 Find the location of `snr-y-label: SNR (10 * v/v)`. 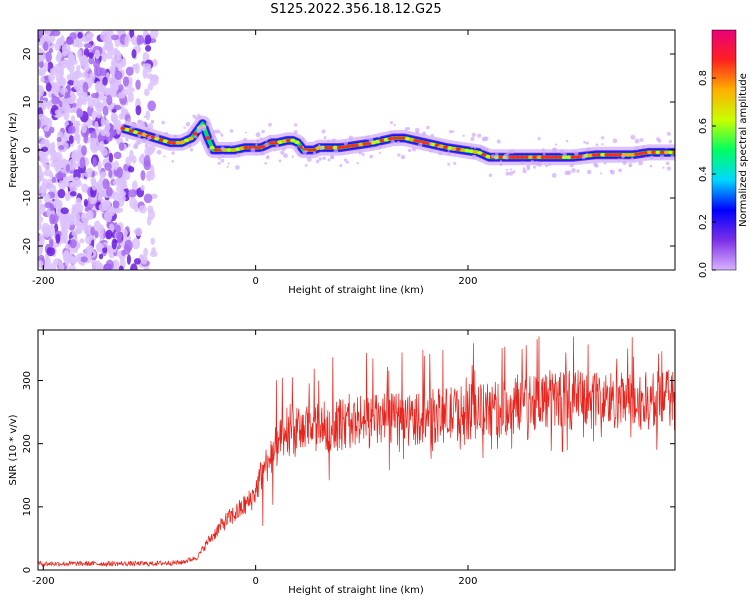

snr-y-label: SNR (10 * v/v) is located at coordinates (13, 449).